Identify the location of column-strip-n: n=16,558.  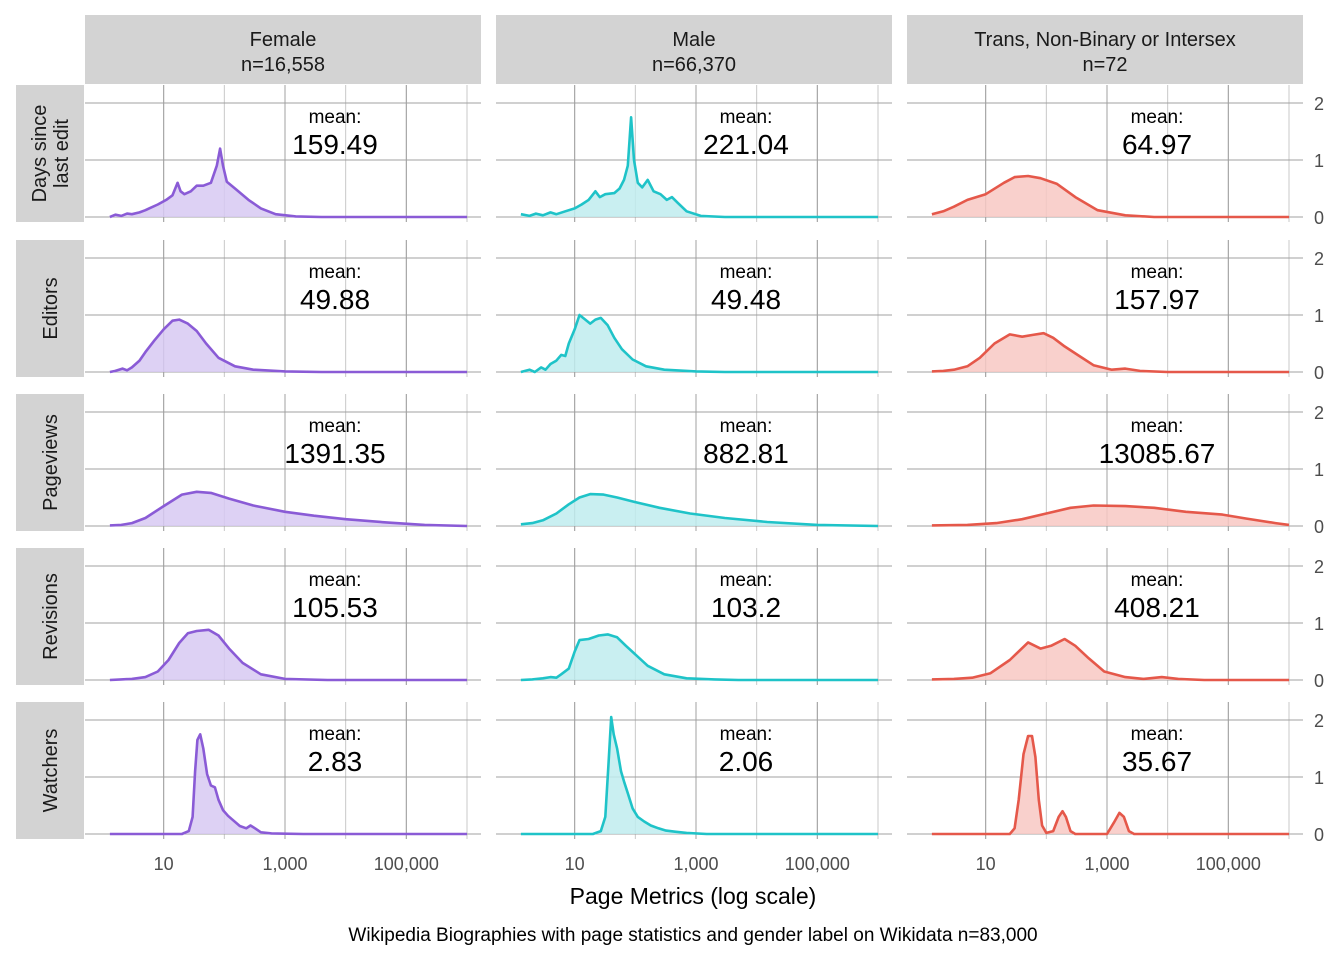
(283, 65).